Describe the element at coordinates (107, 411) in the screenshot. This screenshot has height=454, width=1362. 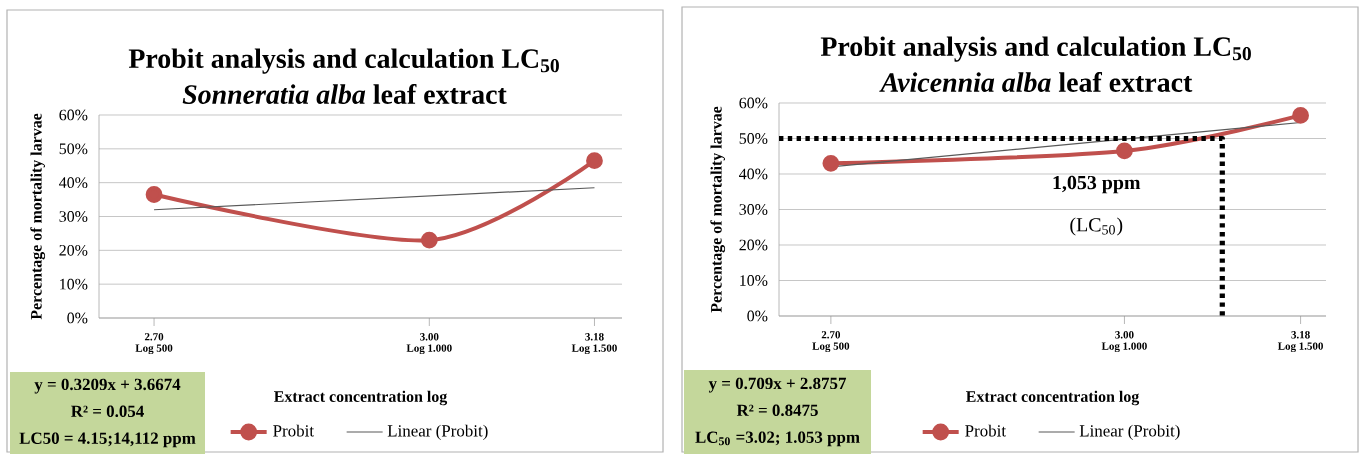
I see `text: R² = 0.054` at that location.